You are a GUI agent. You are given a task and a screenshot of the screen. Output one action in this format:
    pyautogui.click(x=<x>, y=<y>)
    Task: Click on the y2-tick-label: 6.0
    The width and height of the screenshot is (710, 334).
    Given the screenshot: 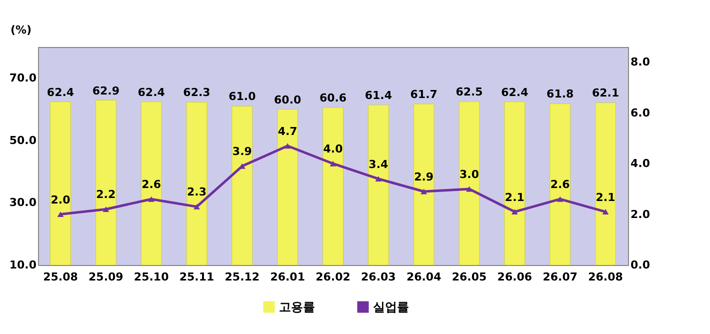 What is the action you would take?
    pyautogui.click(x=640, y=113)
    